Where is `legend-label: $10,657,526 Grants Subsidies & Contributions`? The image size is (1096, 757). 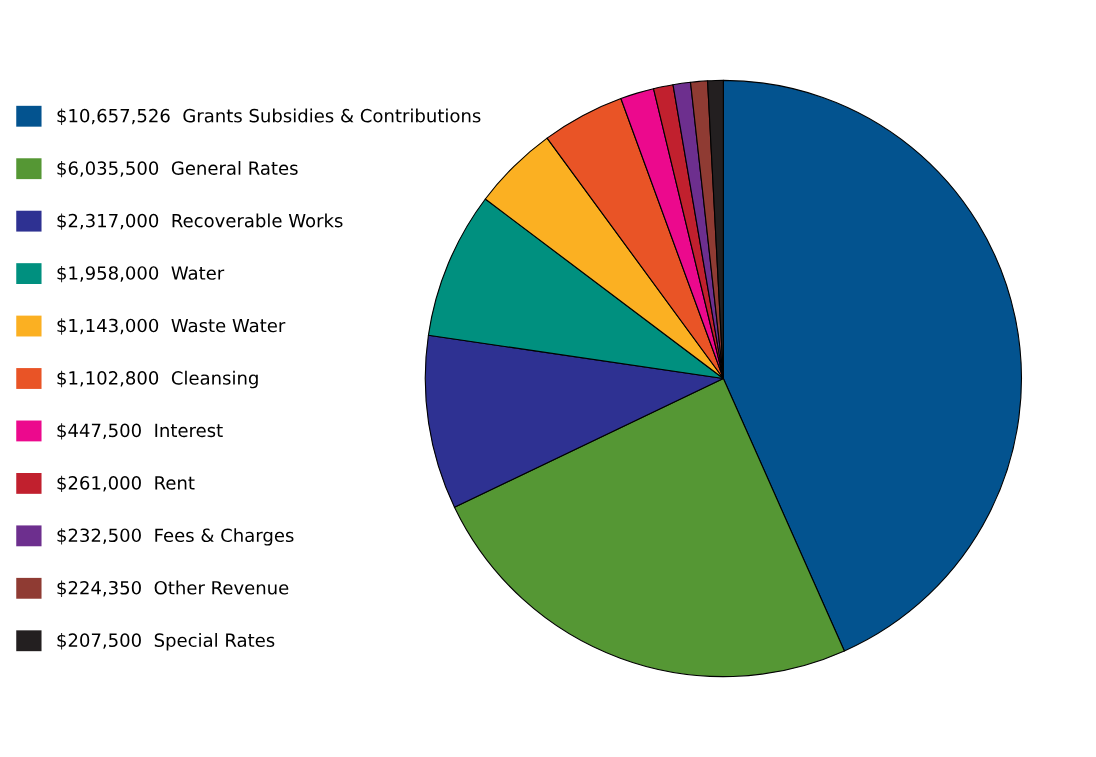
legend-label: $10,657,526 Grants Subsidies & Contributions is located at coordinates (269, 116).